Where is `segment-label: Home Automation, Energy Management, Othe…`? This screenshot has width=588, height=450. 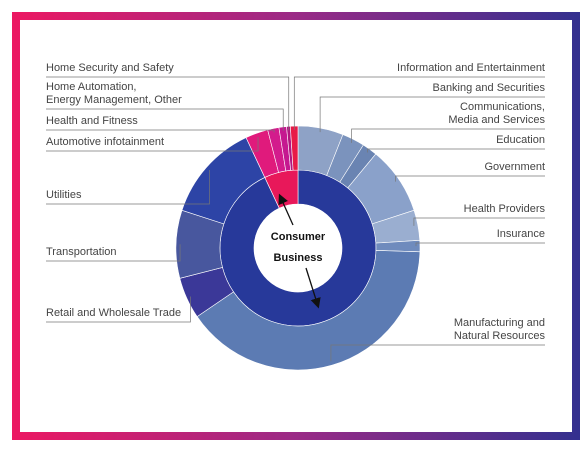 segment-label: Home Automation, Energy Management, Othe… is located at coordinates (114, 93).